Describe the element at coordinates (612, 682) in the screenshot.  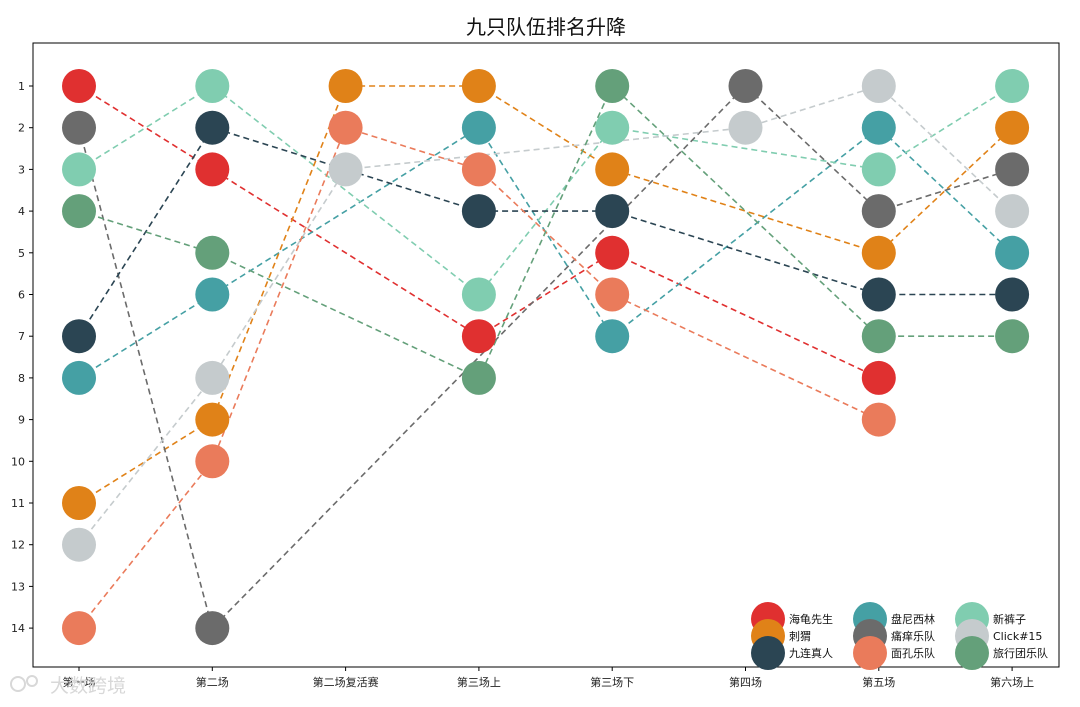
I see `x-tick-label-4: 第三场下` at that location.